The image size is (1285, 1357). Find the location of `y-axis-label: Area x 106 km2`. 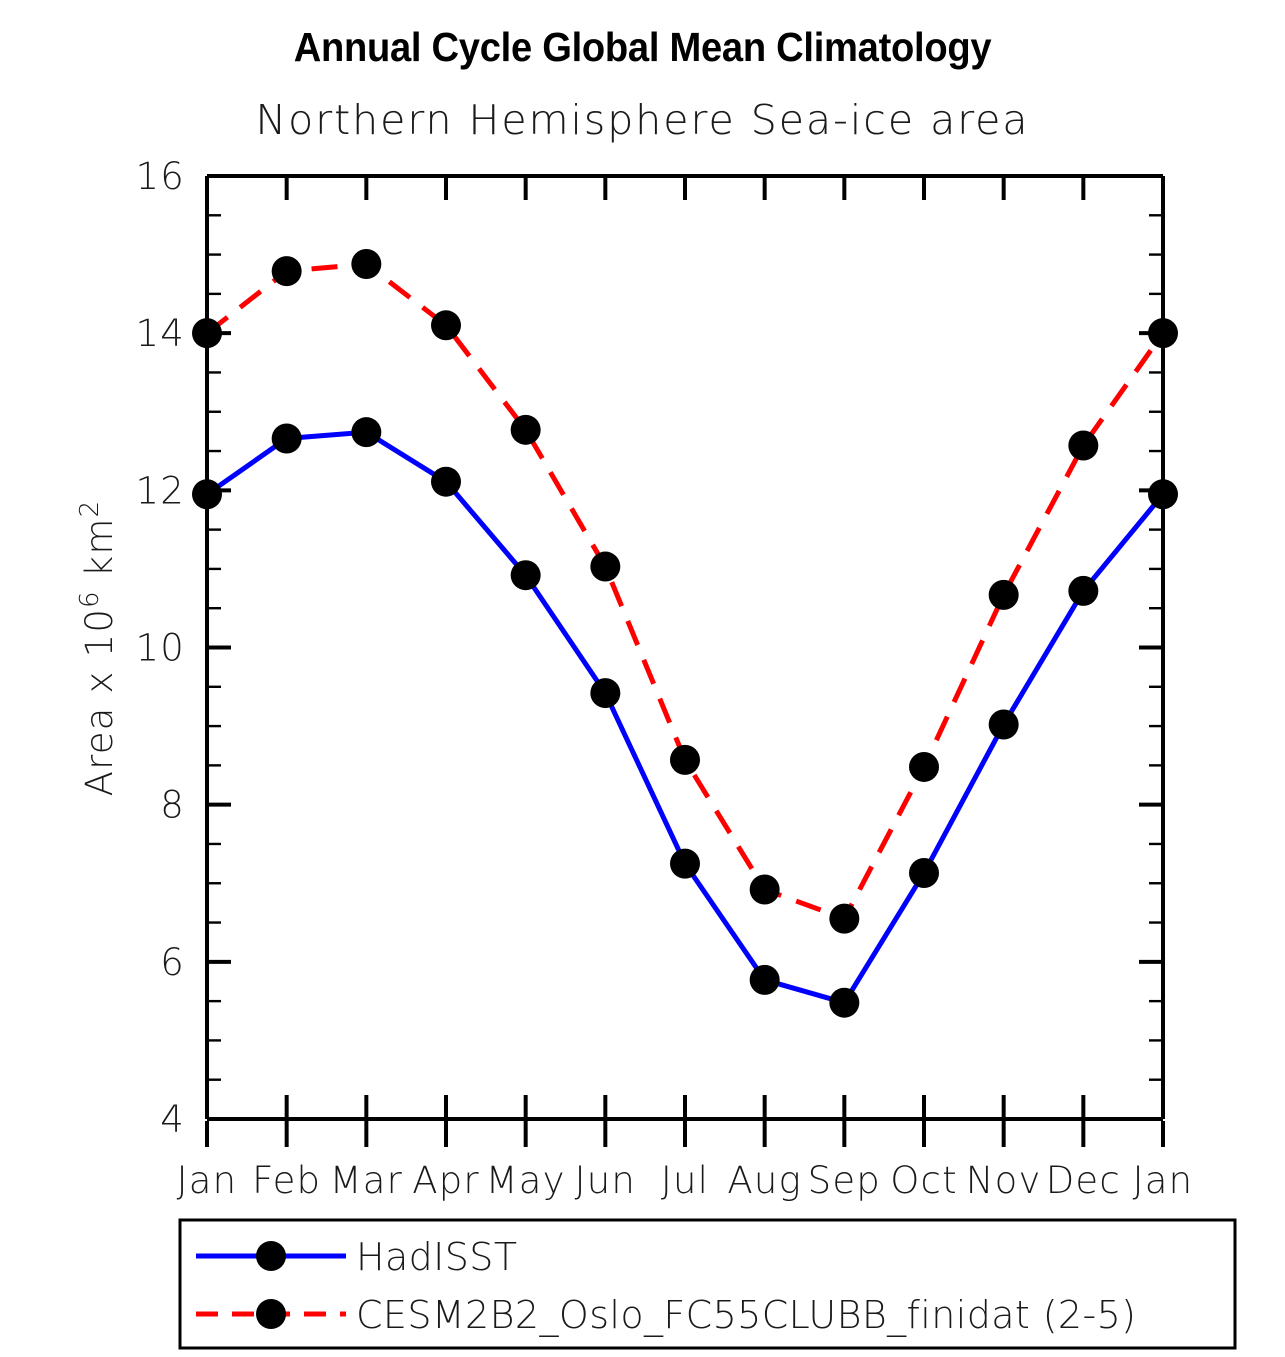

y-axis-label: Area x 106 km2 is located at coordinates (98, 648).